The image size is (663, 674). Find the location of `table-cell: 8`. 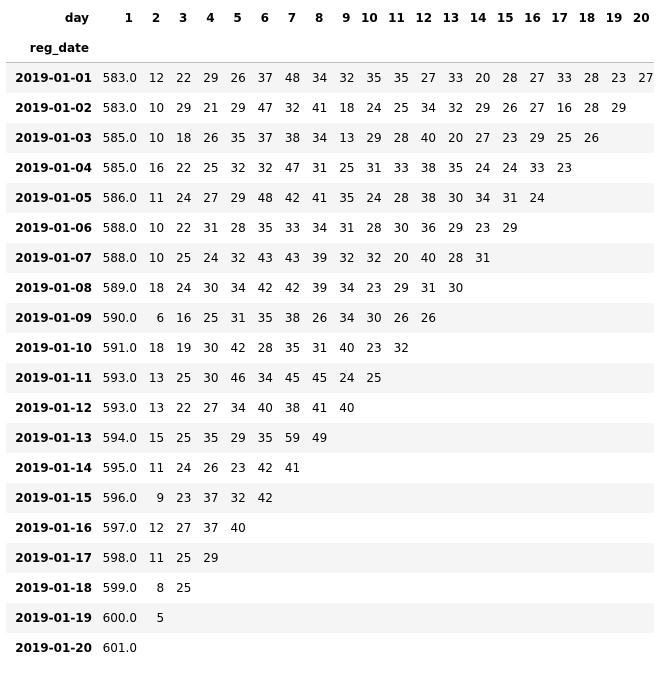

table-cell: 8 is located at coordinates (160, 587).